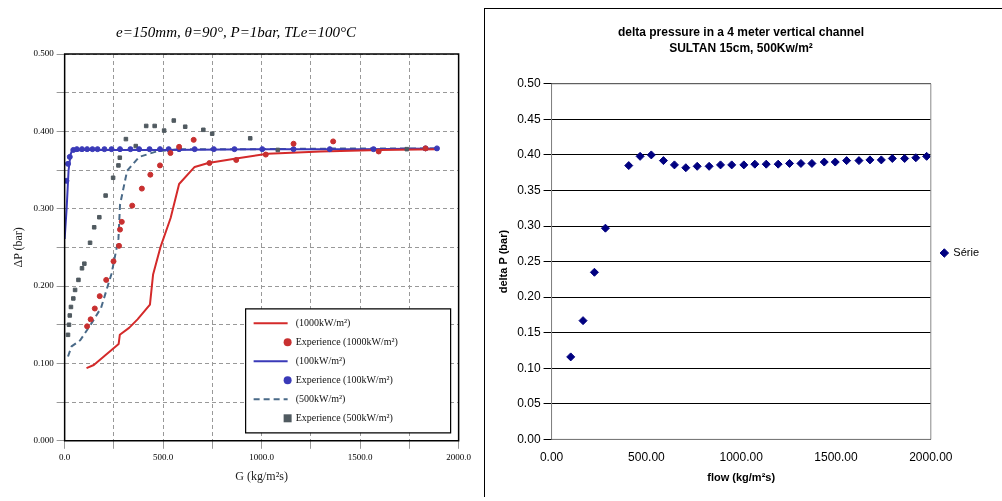 Image resolution: width=1002 pixels, height=501 pixels. I want to click on y-tick-label: 0.15, so click(529, 332).